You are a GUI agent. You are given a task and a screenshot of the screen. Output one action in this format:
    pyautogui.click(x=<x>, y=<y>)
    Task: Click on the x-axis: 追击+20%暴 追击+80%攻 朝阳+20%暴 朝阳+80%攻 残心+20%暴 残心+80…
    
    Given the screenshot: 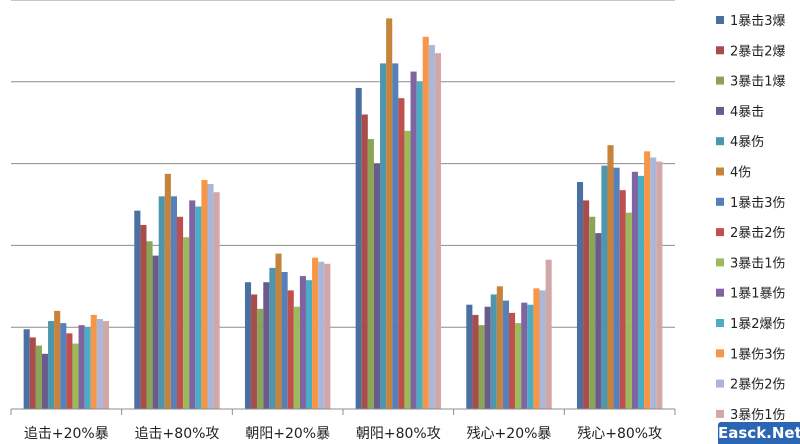 What is the action you would take?
    pyautogui.click(x=343, y=425)
    